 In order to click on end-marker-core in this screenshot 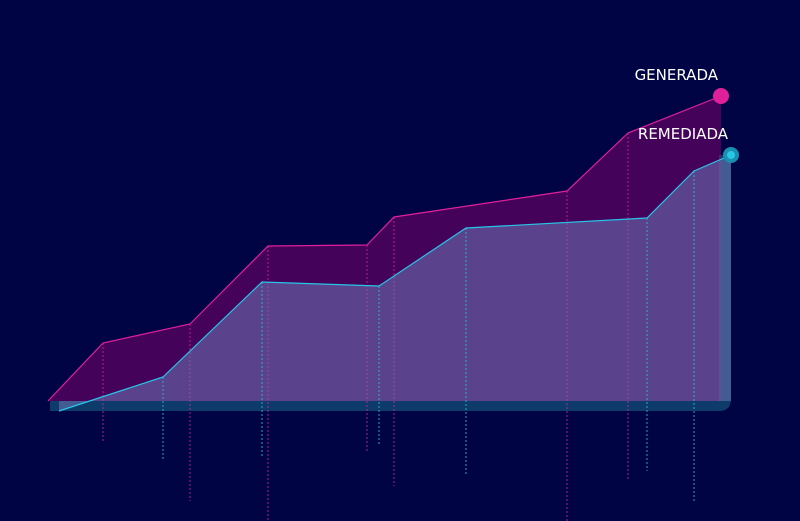, I will do `click(731, 155)`.